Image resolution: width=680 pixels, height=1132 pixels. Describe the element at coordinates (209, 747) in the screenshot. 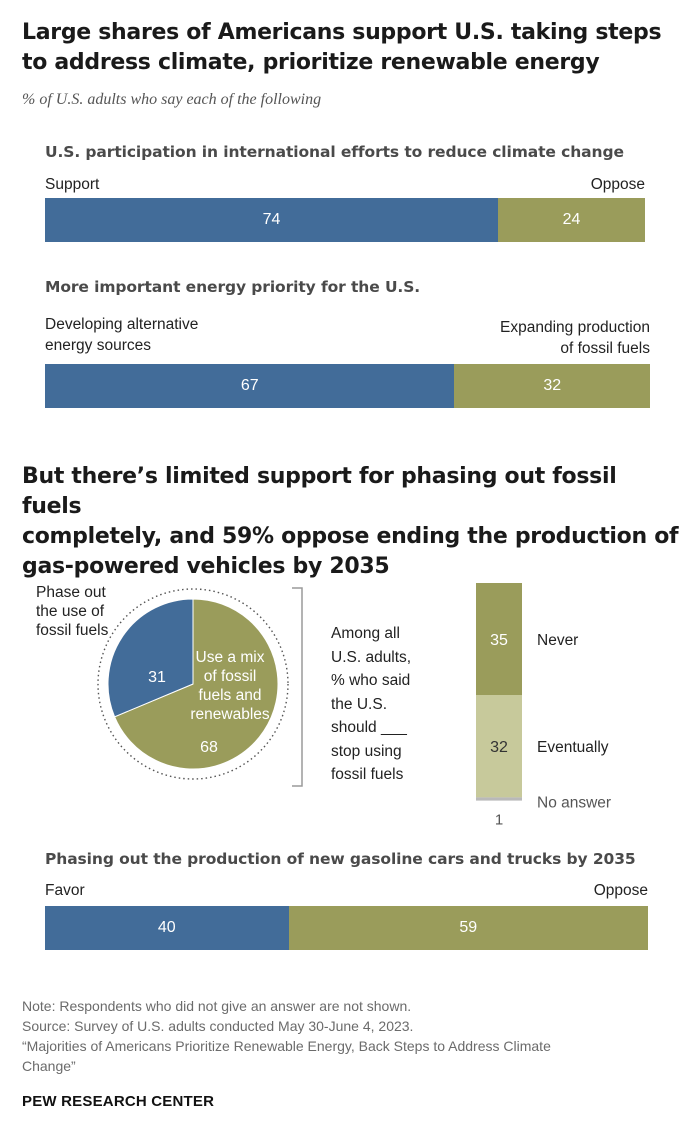

I see `pie-value-mix: 68` at that location.